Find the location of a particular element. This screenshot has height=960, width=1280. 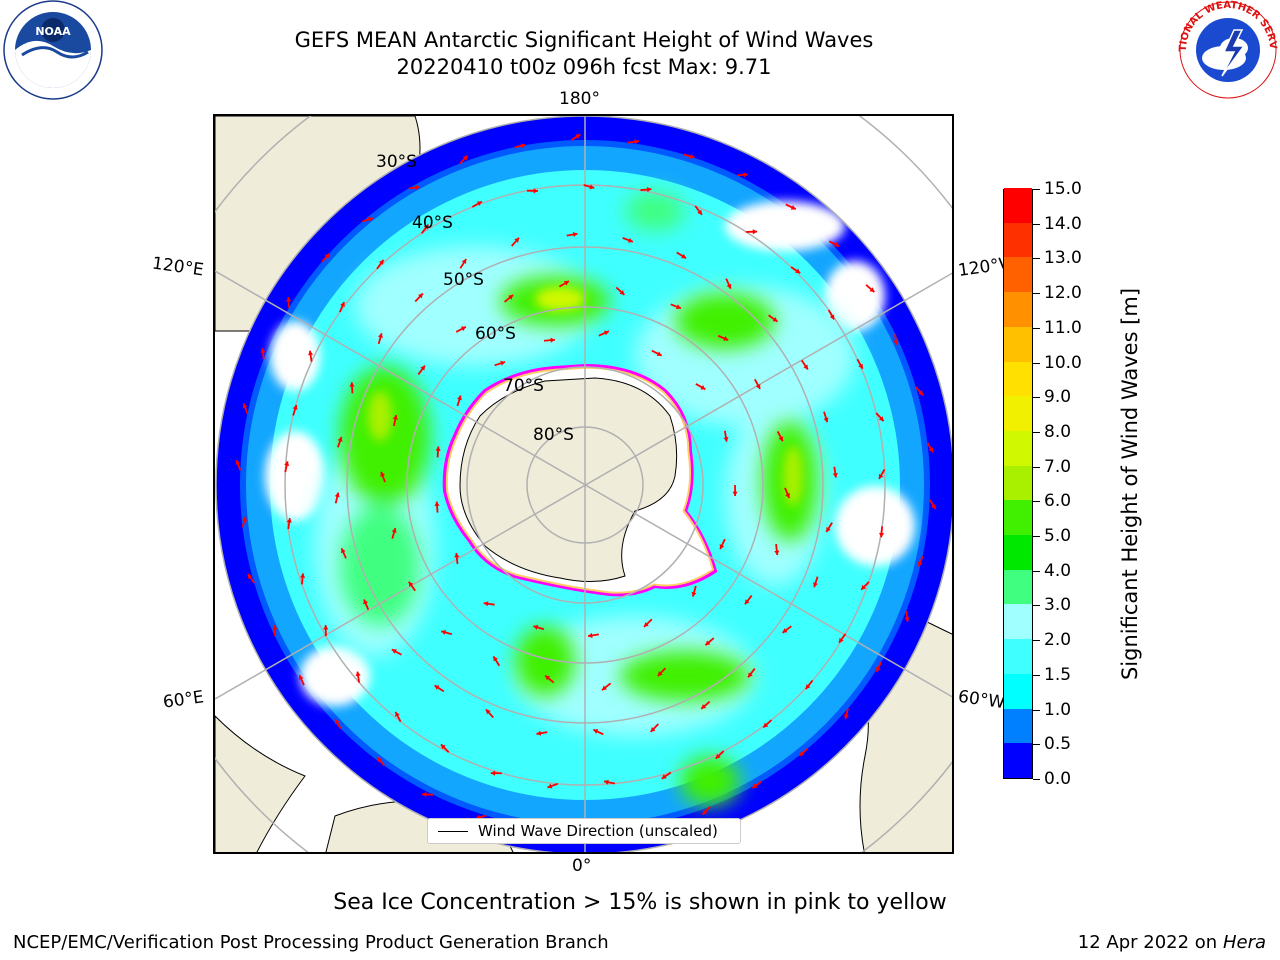

colorbar-tick-label: 10.0 is located at coordinates (1063, 362).